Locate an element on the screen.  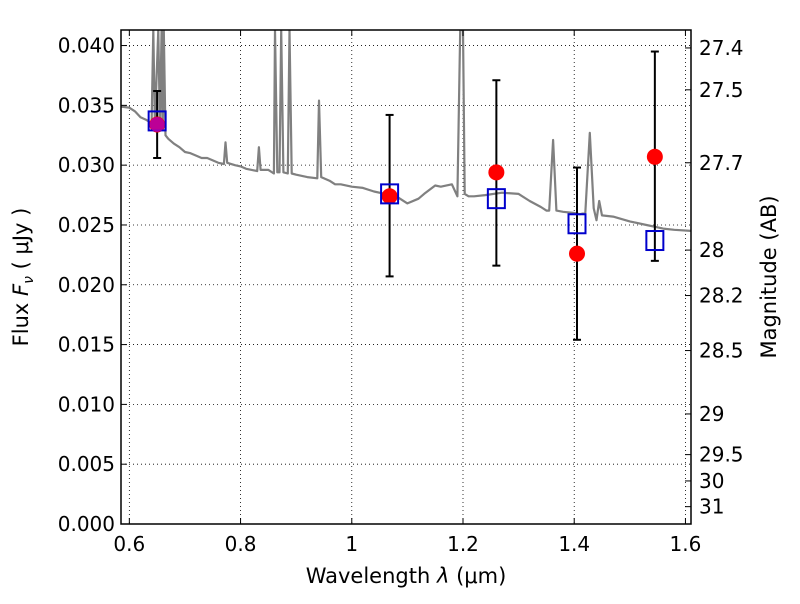
y-tick-label: 0.025 is located at coordinates (86, 225).